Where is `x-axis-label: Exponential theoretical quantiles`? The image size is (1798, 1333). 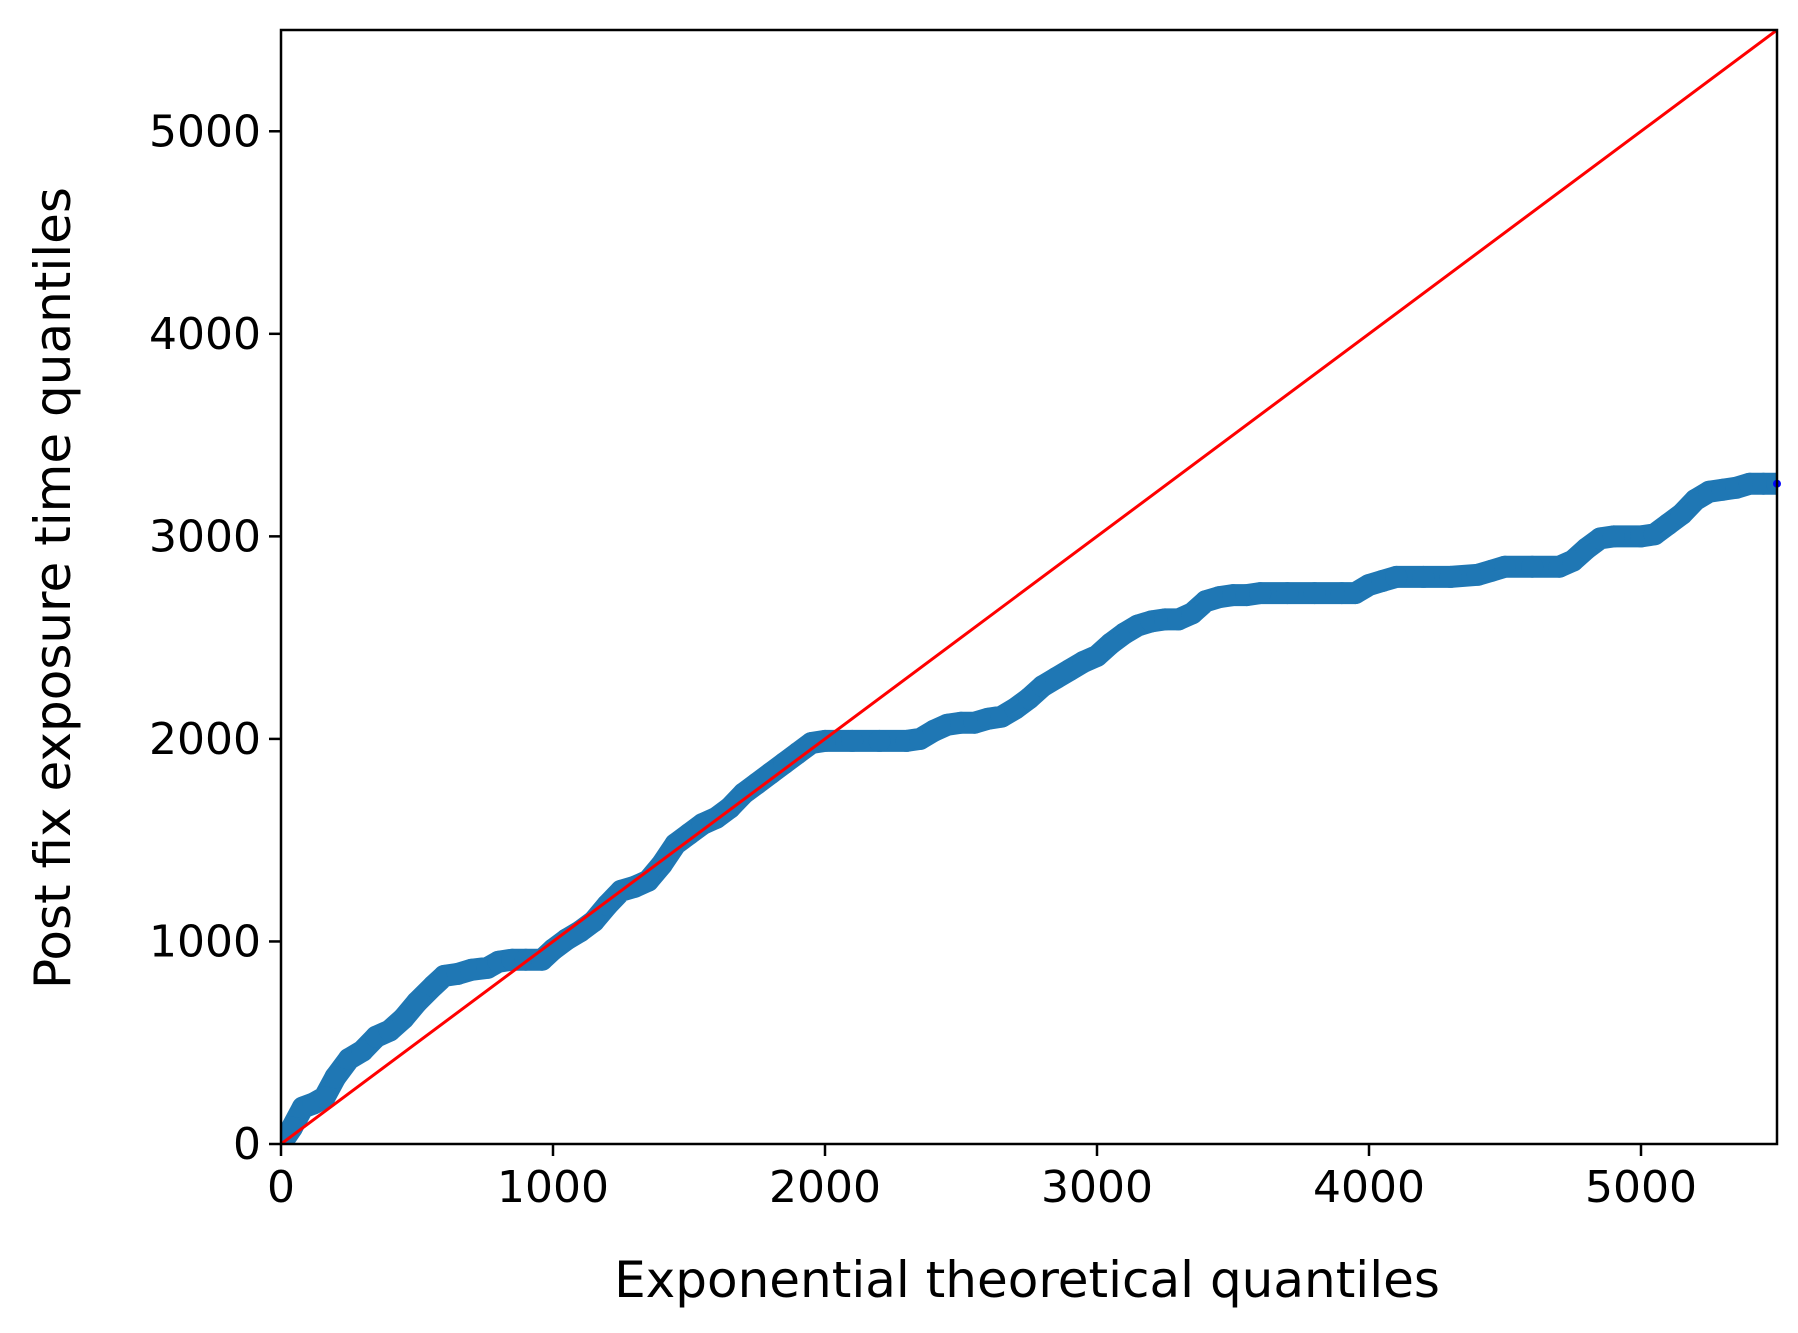
x-axis-label: Exponential theoretical quantiles is located at coordinates (1027, 1280).